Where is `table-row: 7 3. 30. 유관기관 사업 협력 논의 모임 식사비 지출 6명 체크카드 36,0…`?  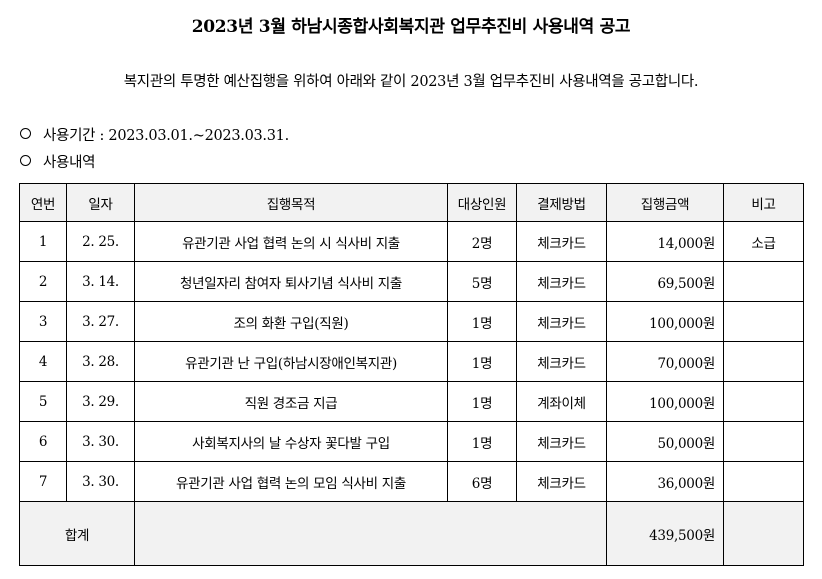 table-row: 7 3. 30. 유관기관 사업 협력 논의 모임 식사비 지출 6명 체크카드 36,0… is located at coordinates (411, 481).